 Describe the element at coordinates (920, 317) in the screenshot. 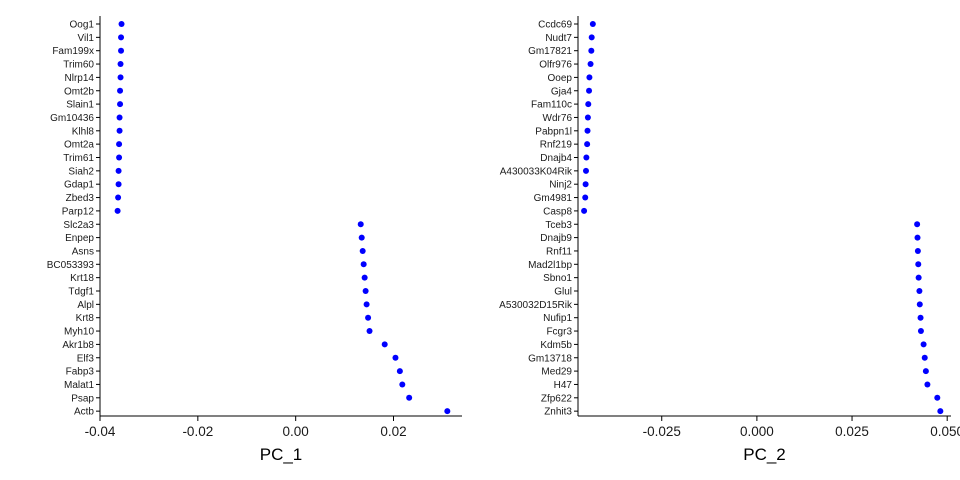

I see `pc2-point-nufip1` at that location.